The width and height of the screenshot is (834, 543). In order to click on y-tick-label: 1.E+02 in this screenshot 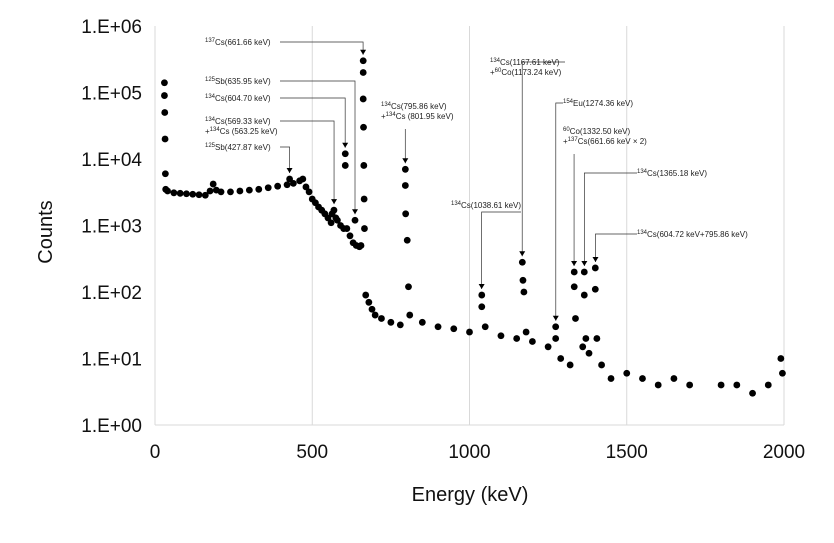, I will do `click(111, 293)`.